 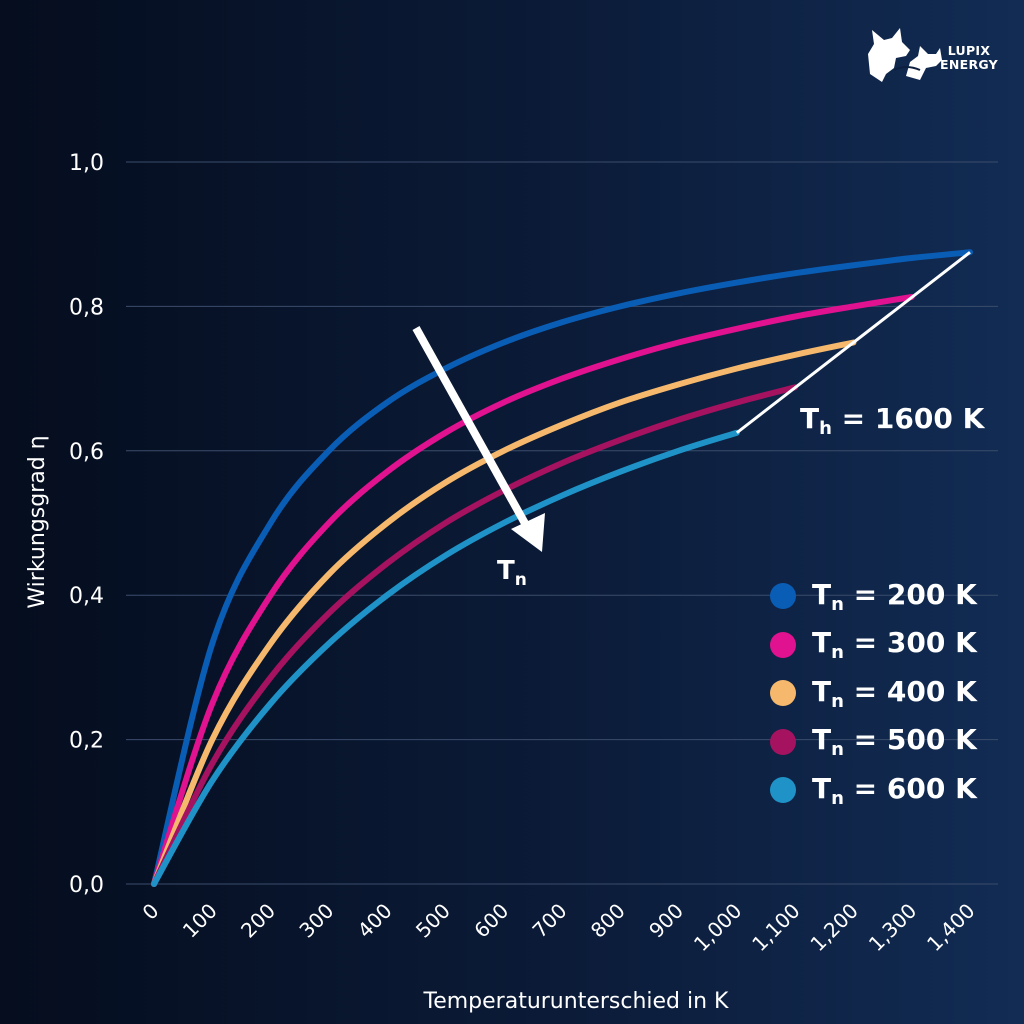 What do you see at coordinates (910, 691) in the screenshot?
I see `legend-value-400: = 400 K` at bounding box center [910, 691].